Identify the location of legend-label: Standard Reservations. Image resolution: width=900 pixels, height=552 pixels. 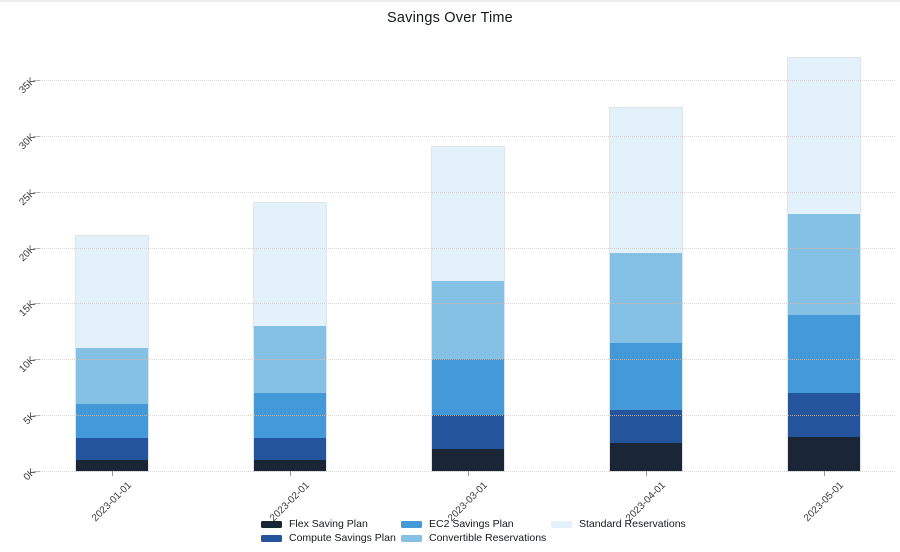
(632, 524).